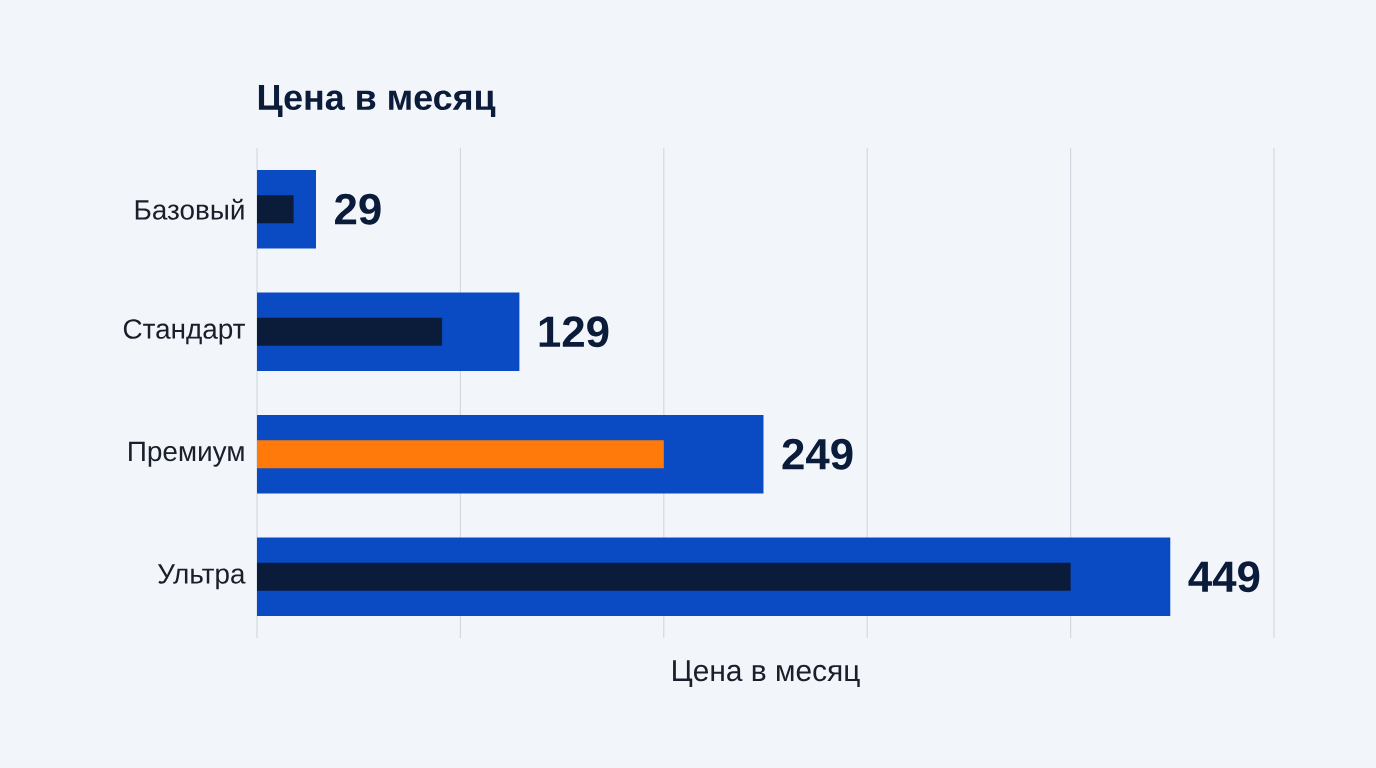 This screenshot has width=1376, height=768. What do you see at coordinates (377, 101) in the screenshot?
I see `chart-title: Цена в месяц` at bounding box center [377, 101].